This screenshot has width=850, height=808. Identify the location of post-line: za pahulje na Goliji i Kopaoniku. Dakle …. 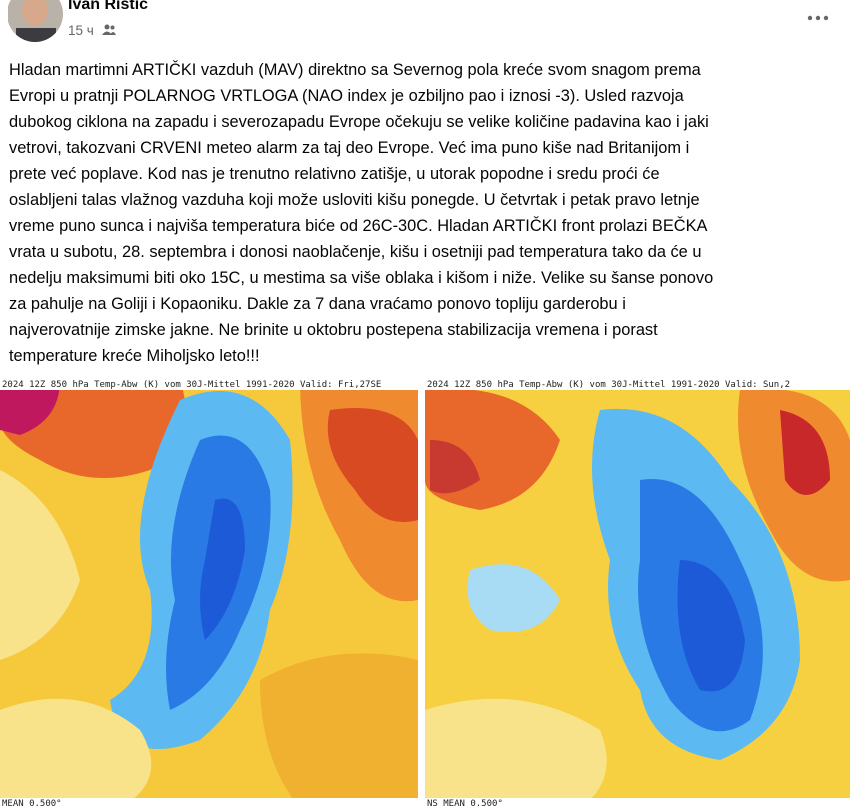
(317, 304).